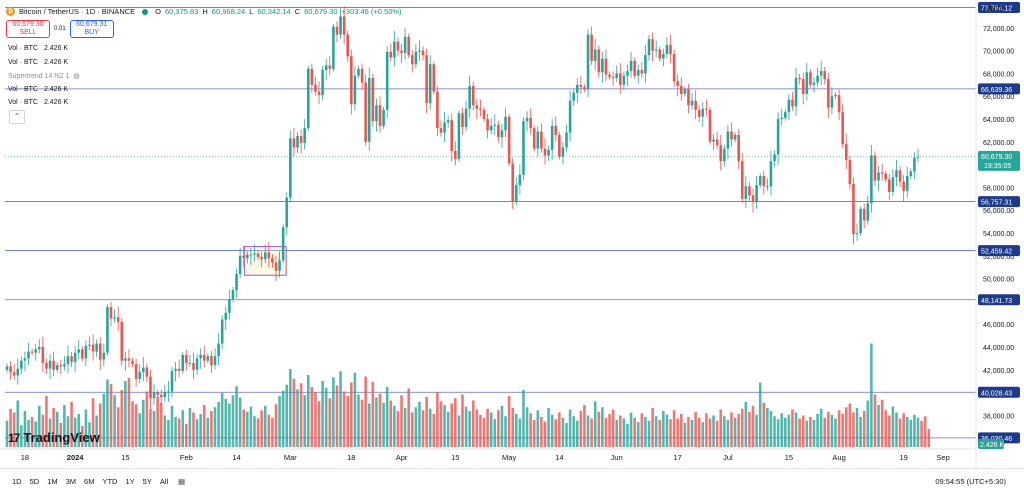 Image resolution: width=1024 pixels, height=494 pixels. I want to click on symbol-title: Bitcoin / TetherUS · 1D · BINANCE, so click(77, 11).